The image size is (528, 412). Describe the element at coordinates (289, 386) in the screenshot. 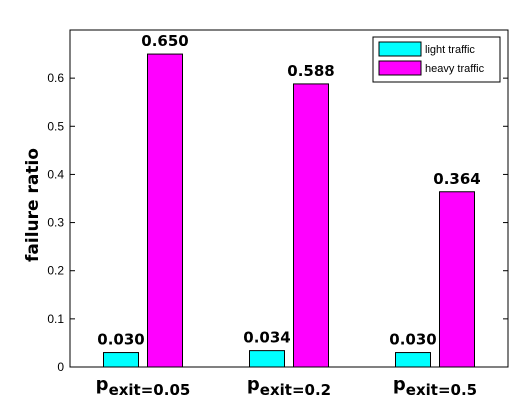

I see `x-tick-label: pexit=0.2` at that location.